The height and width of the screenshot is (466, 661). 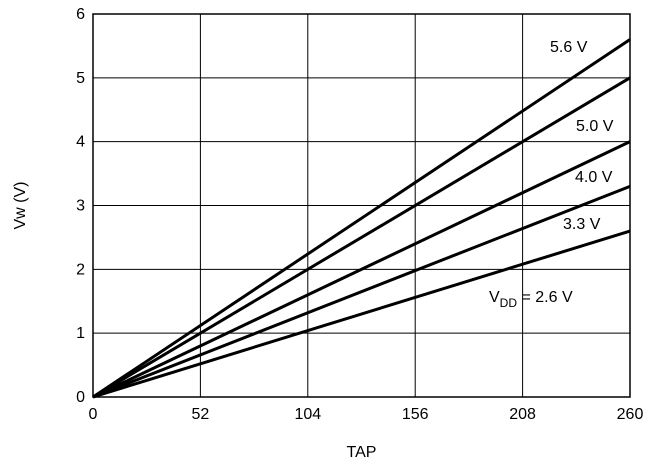 What do you see at coordinates (80, 14) in the screenshot?
I see `y-tick-label: 6` at bounding box center [80, 14].